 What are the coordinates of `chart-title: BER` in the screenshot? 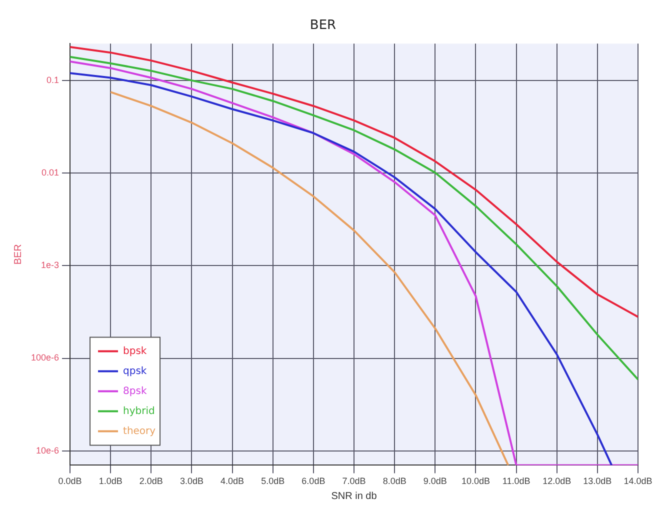 It's located at (323, 26).